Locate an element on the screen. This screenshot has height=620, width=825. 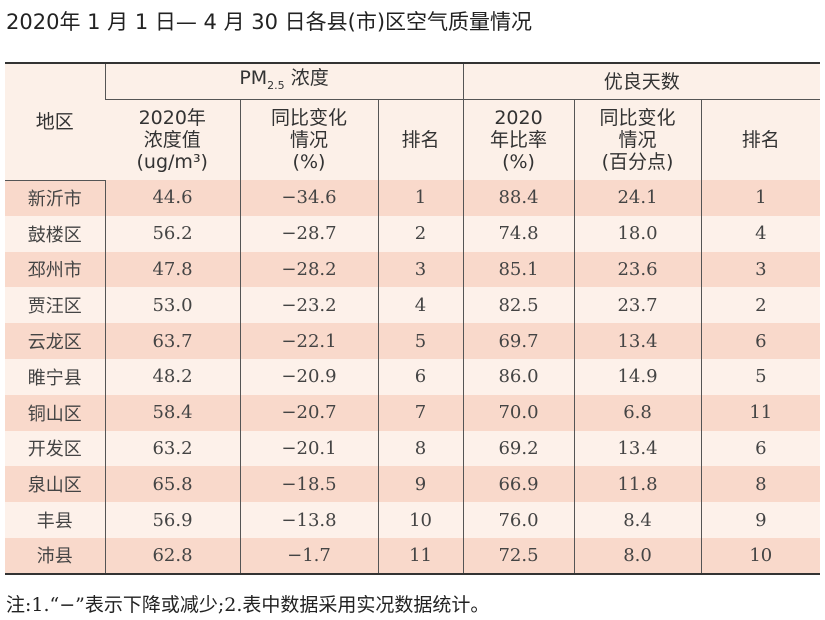
cell-region: 泉山区 is located at coordinates (54, 486).